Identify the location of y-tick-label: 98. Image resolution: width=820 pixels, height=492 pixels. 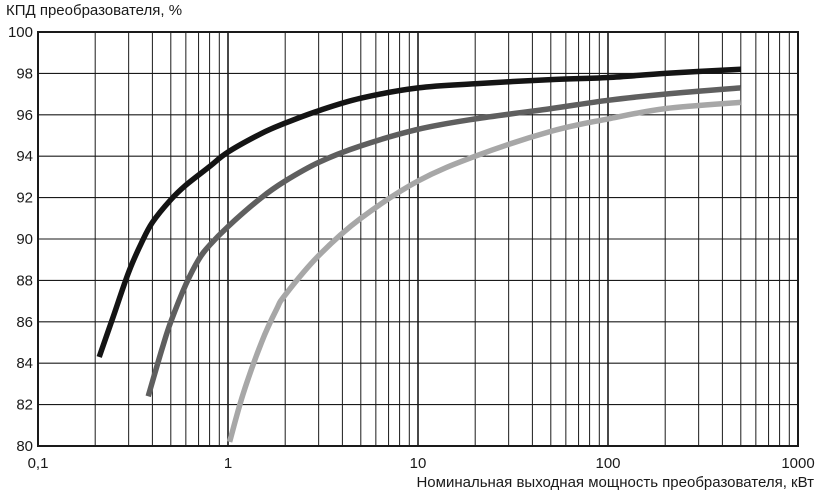
(24, 73).